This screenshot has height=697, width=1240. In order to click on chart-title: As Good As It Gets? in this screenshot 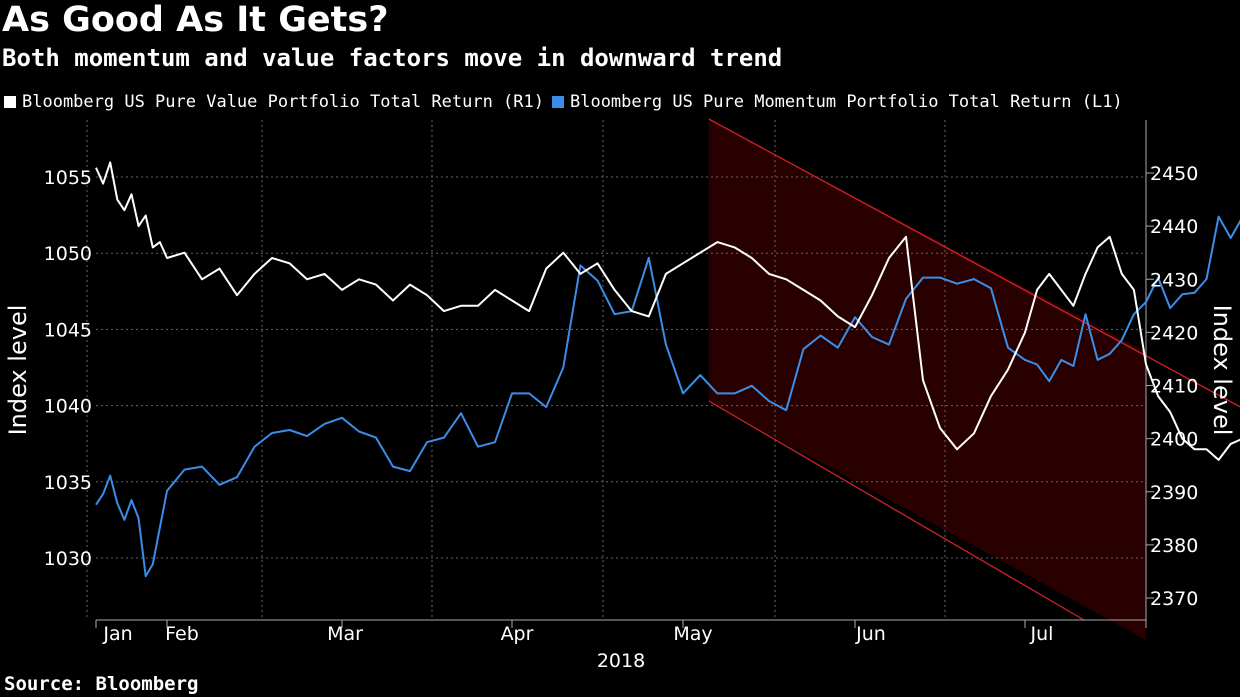, I will do `click(195, 20)`.